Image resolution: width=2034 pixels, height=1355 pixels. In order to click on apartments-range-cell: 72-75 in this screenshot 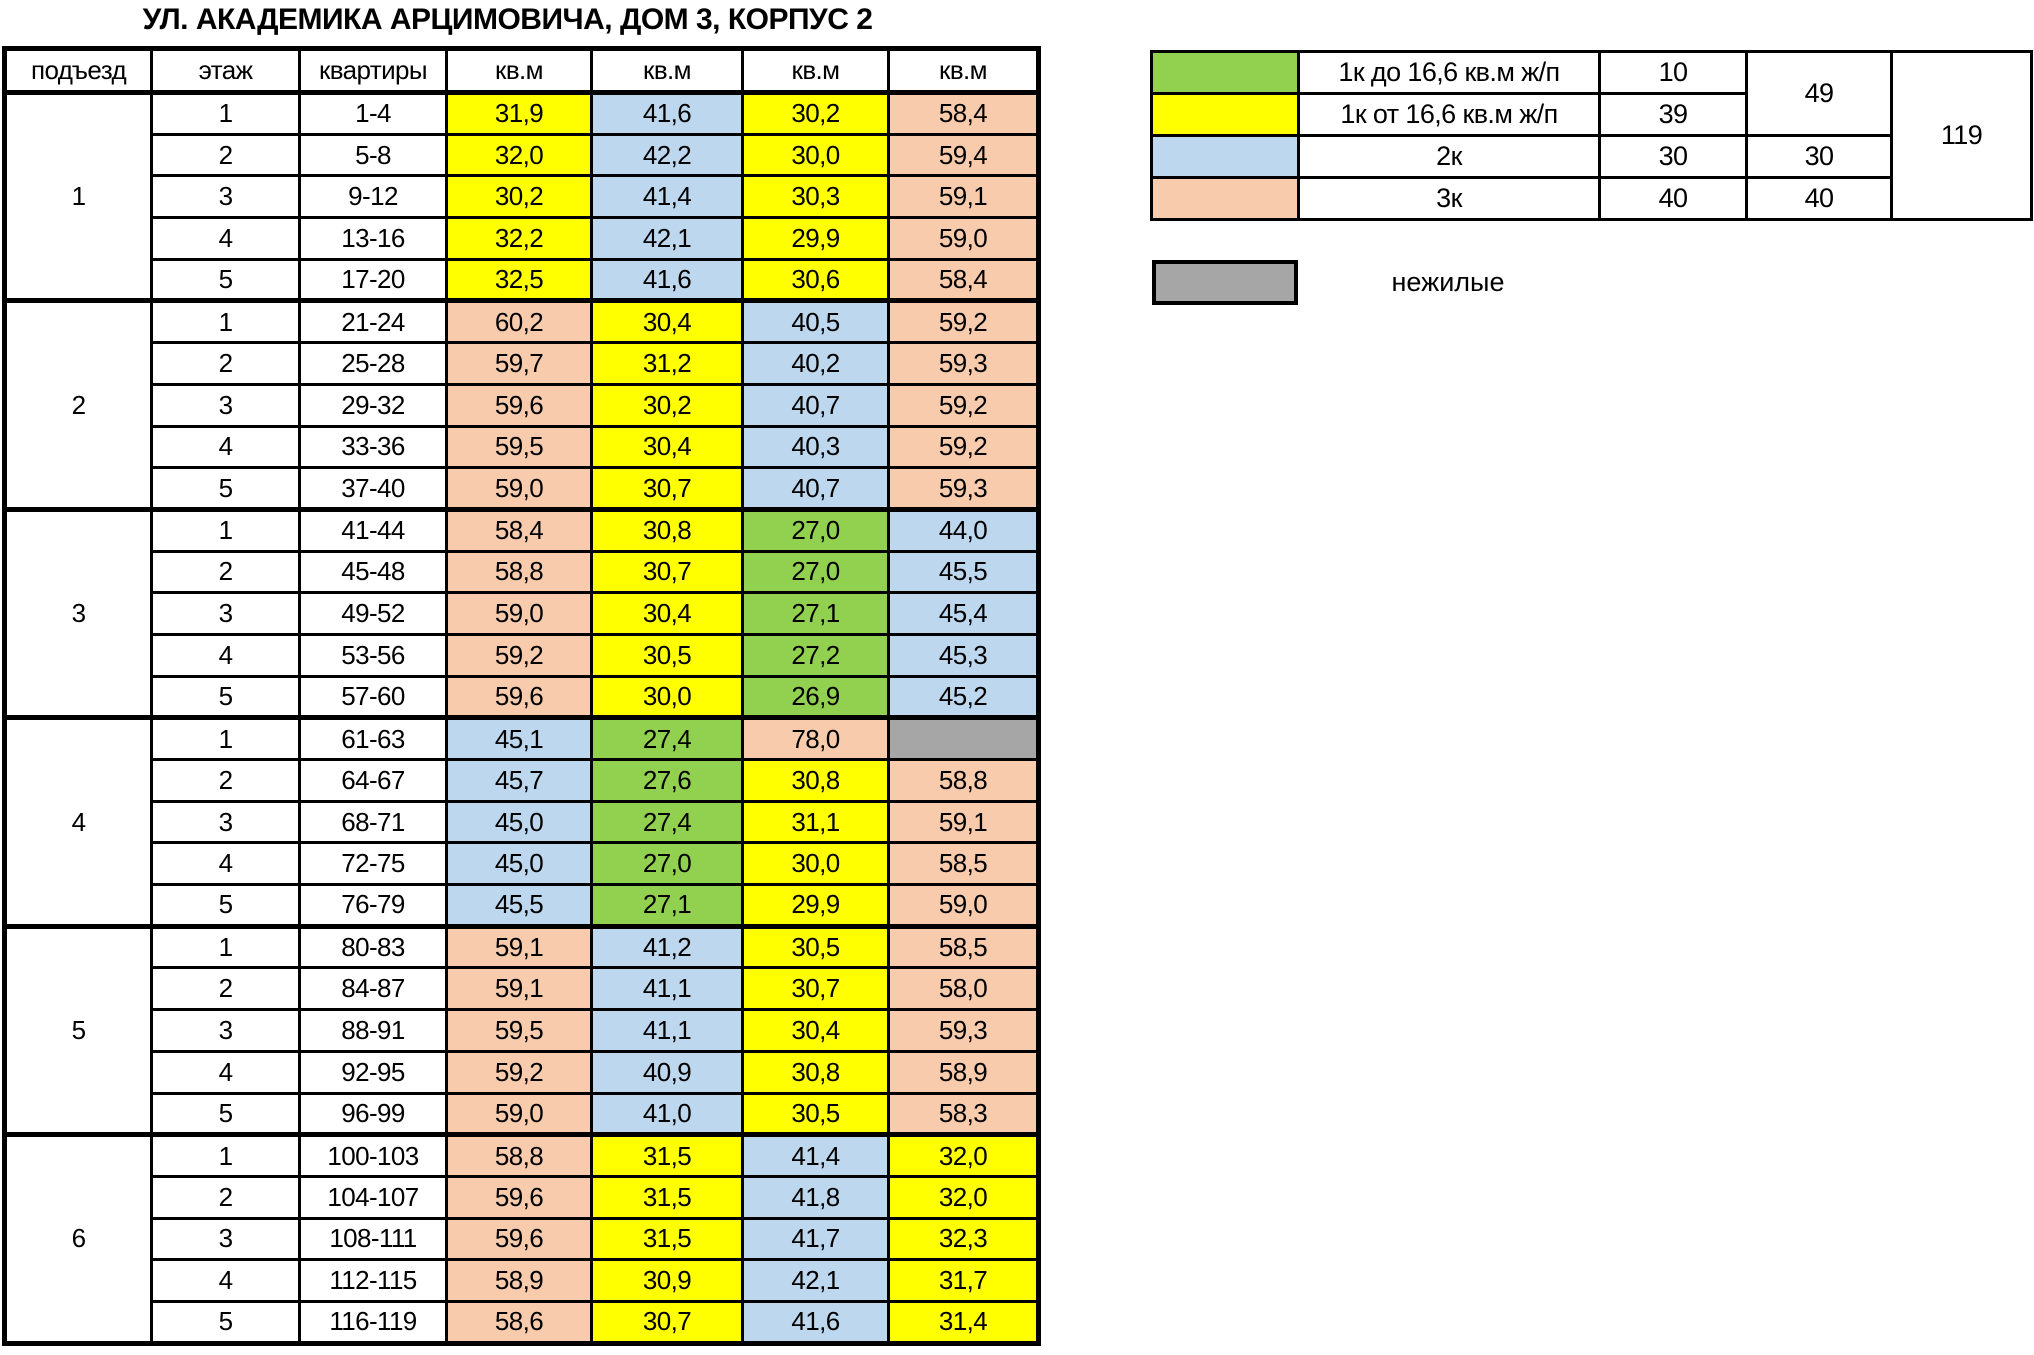, I will do `click(373, 864)`.